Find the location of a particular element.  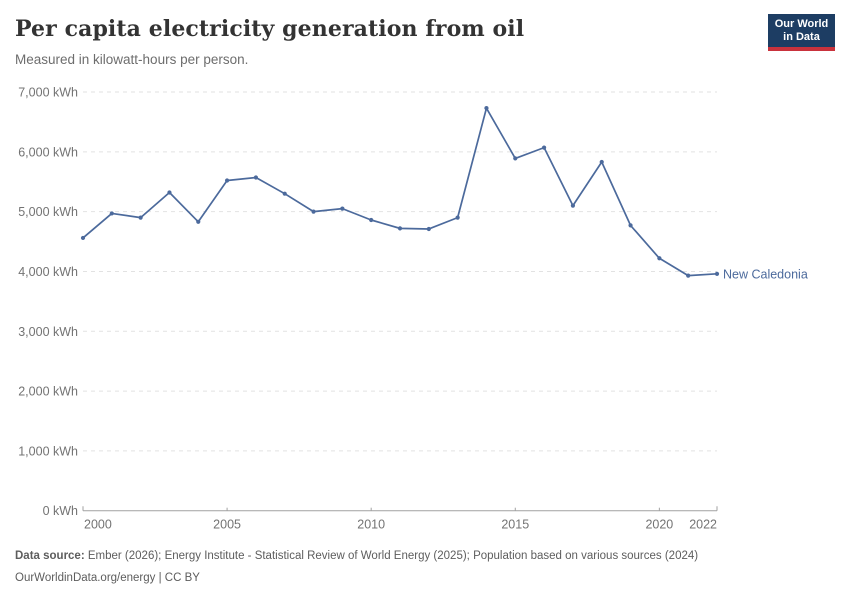

y-axis-tick-label: 6,000 kWh is located at coordinates (48, 152).